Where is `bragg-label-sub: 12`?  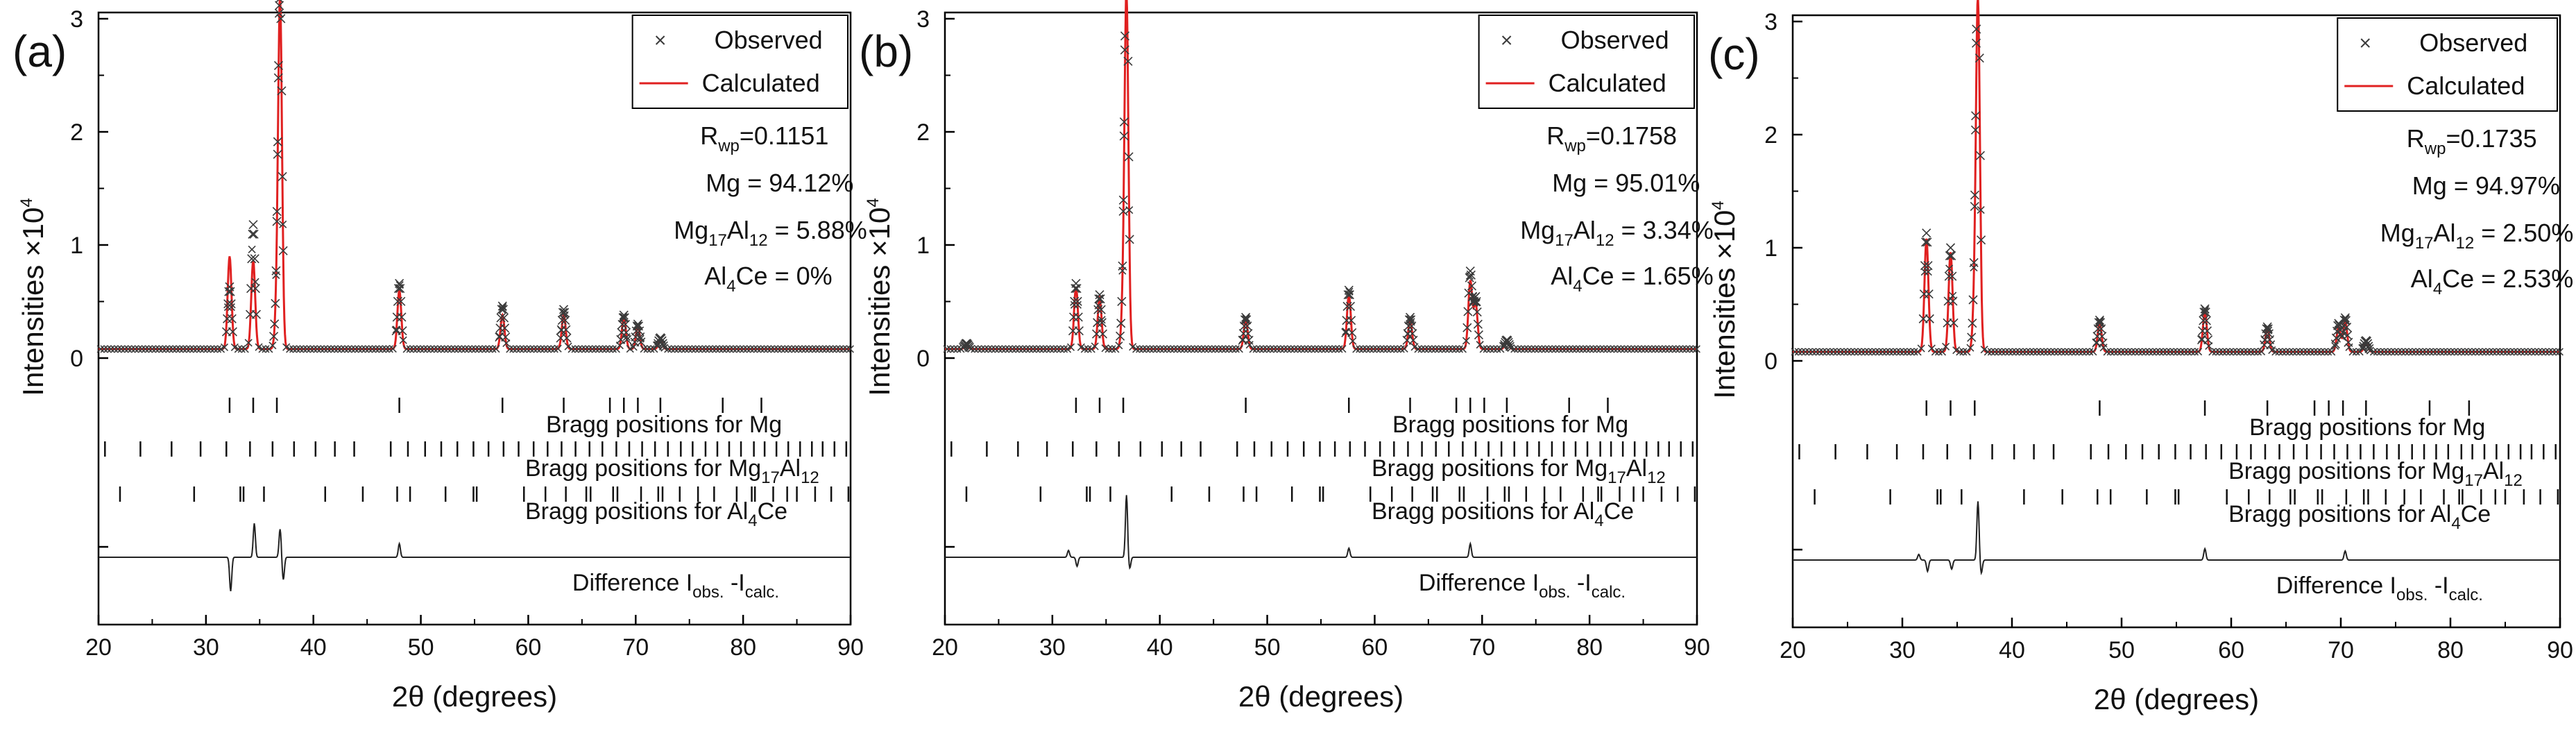 bragg-label-sub: 12 is located at coordinates (2513, 480).